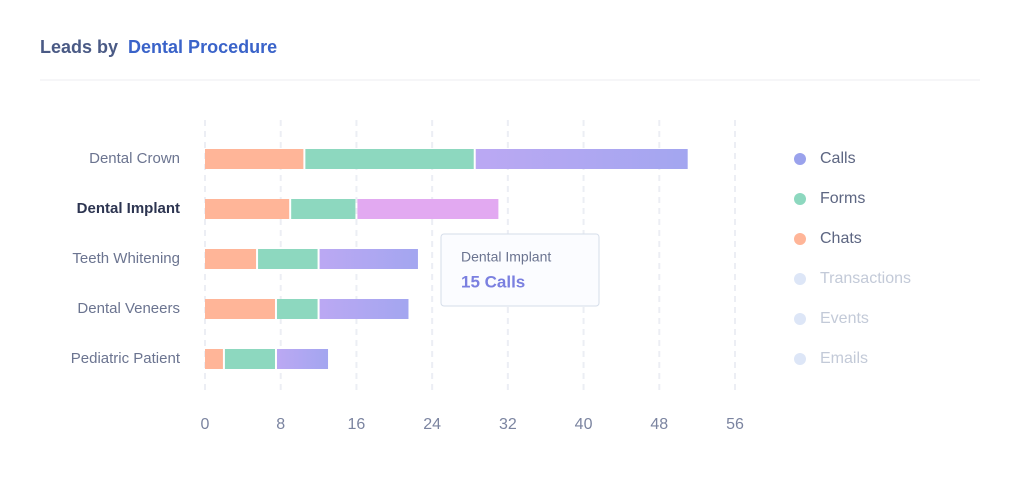  I want to click on x-tick-label: 48, so click(659, 424).